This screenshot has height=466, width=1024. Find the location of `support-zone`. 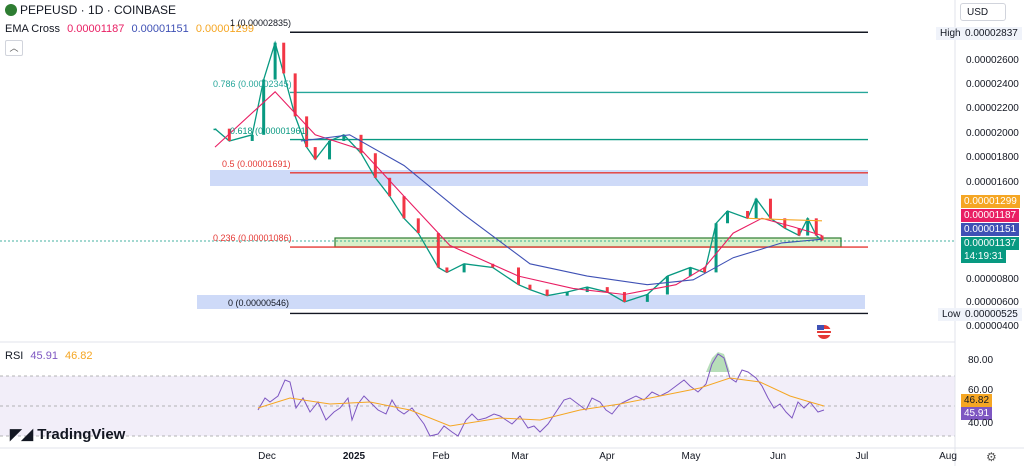

support-zone is located at coordinates (531, 302).